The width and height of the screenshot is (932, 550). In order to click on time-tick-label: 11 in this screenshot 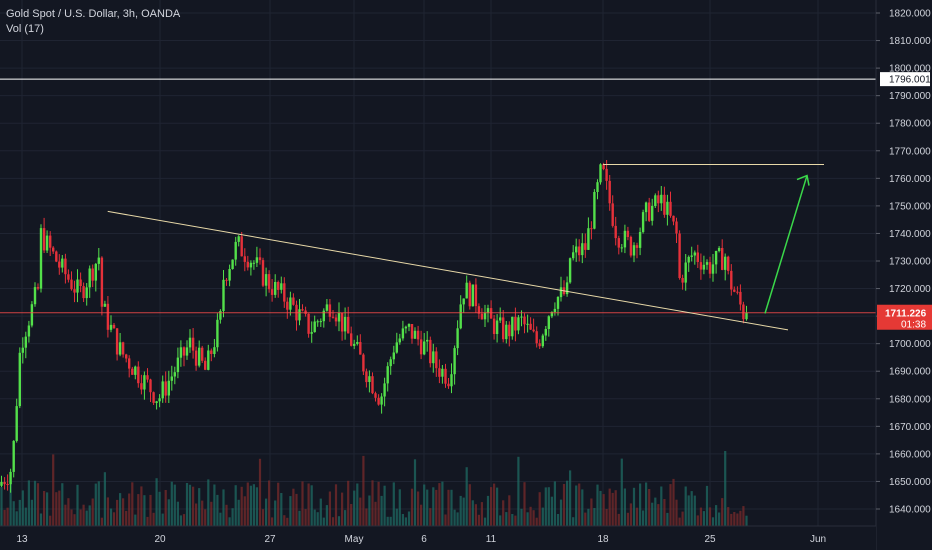, I will do `click(491, 539)`.